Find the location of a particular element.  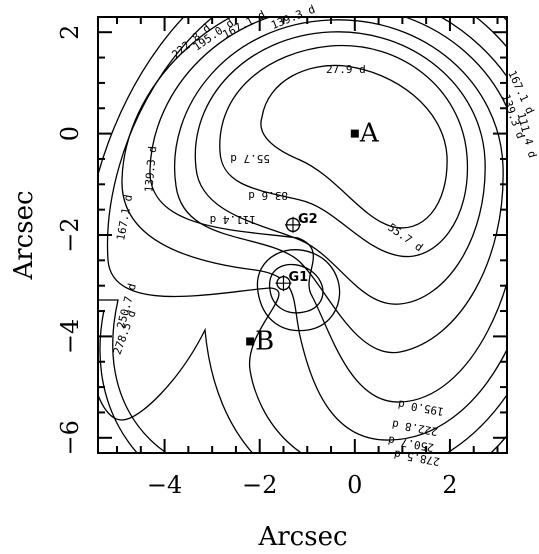

contour-label-139-3-left: 139.3 d is located at coordinates (150, 169).